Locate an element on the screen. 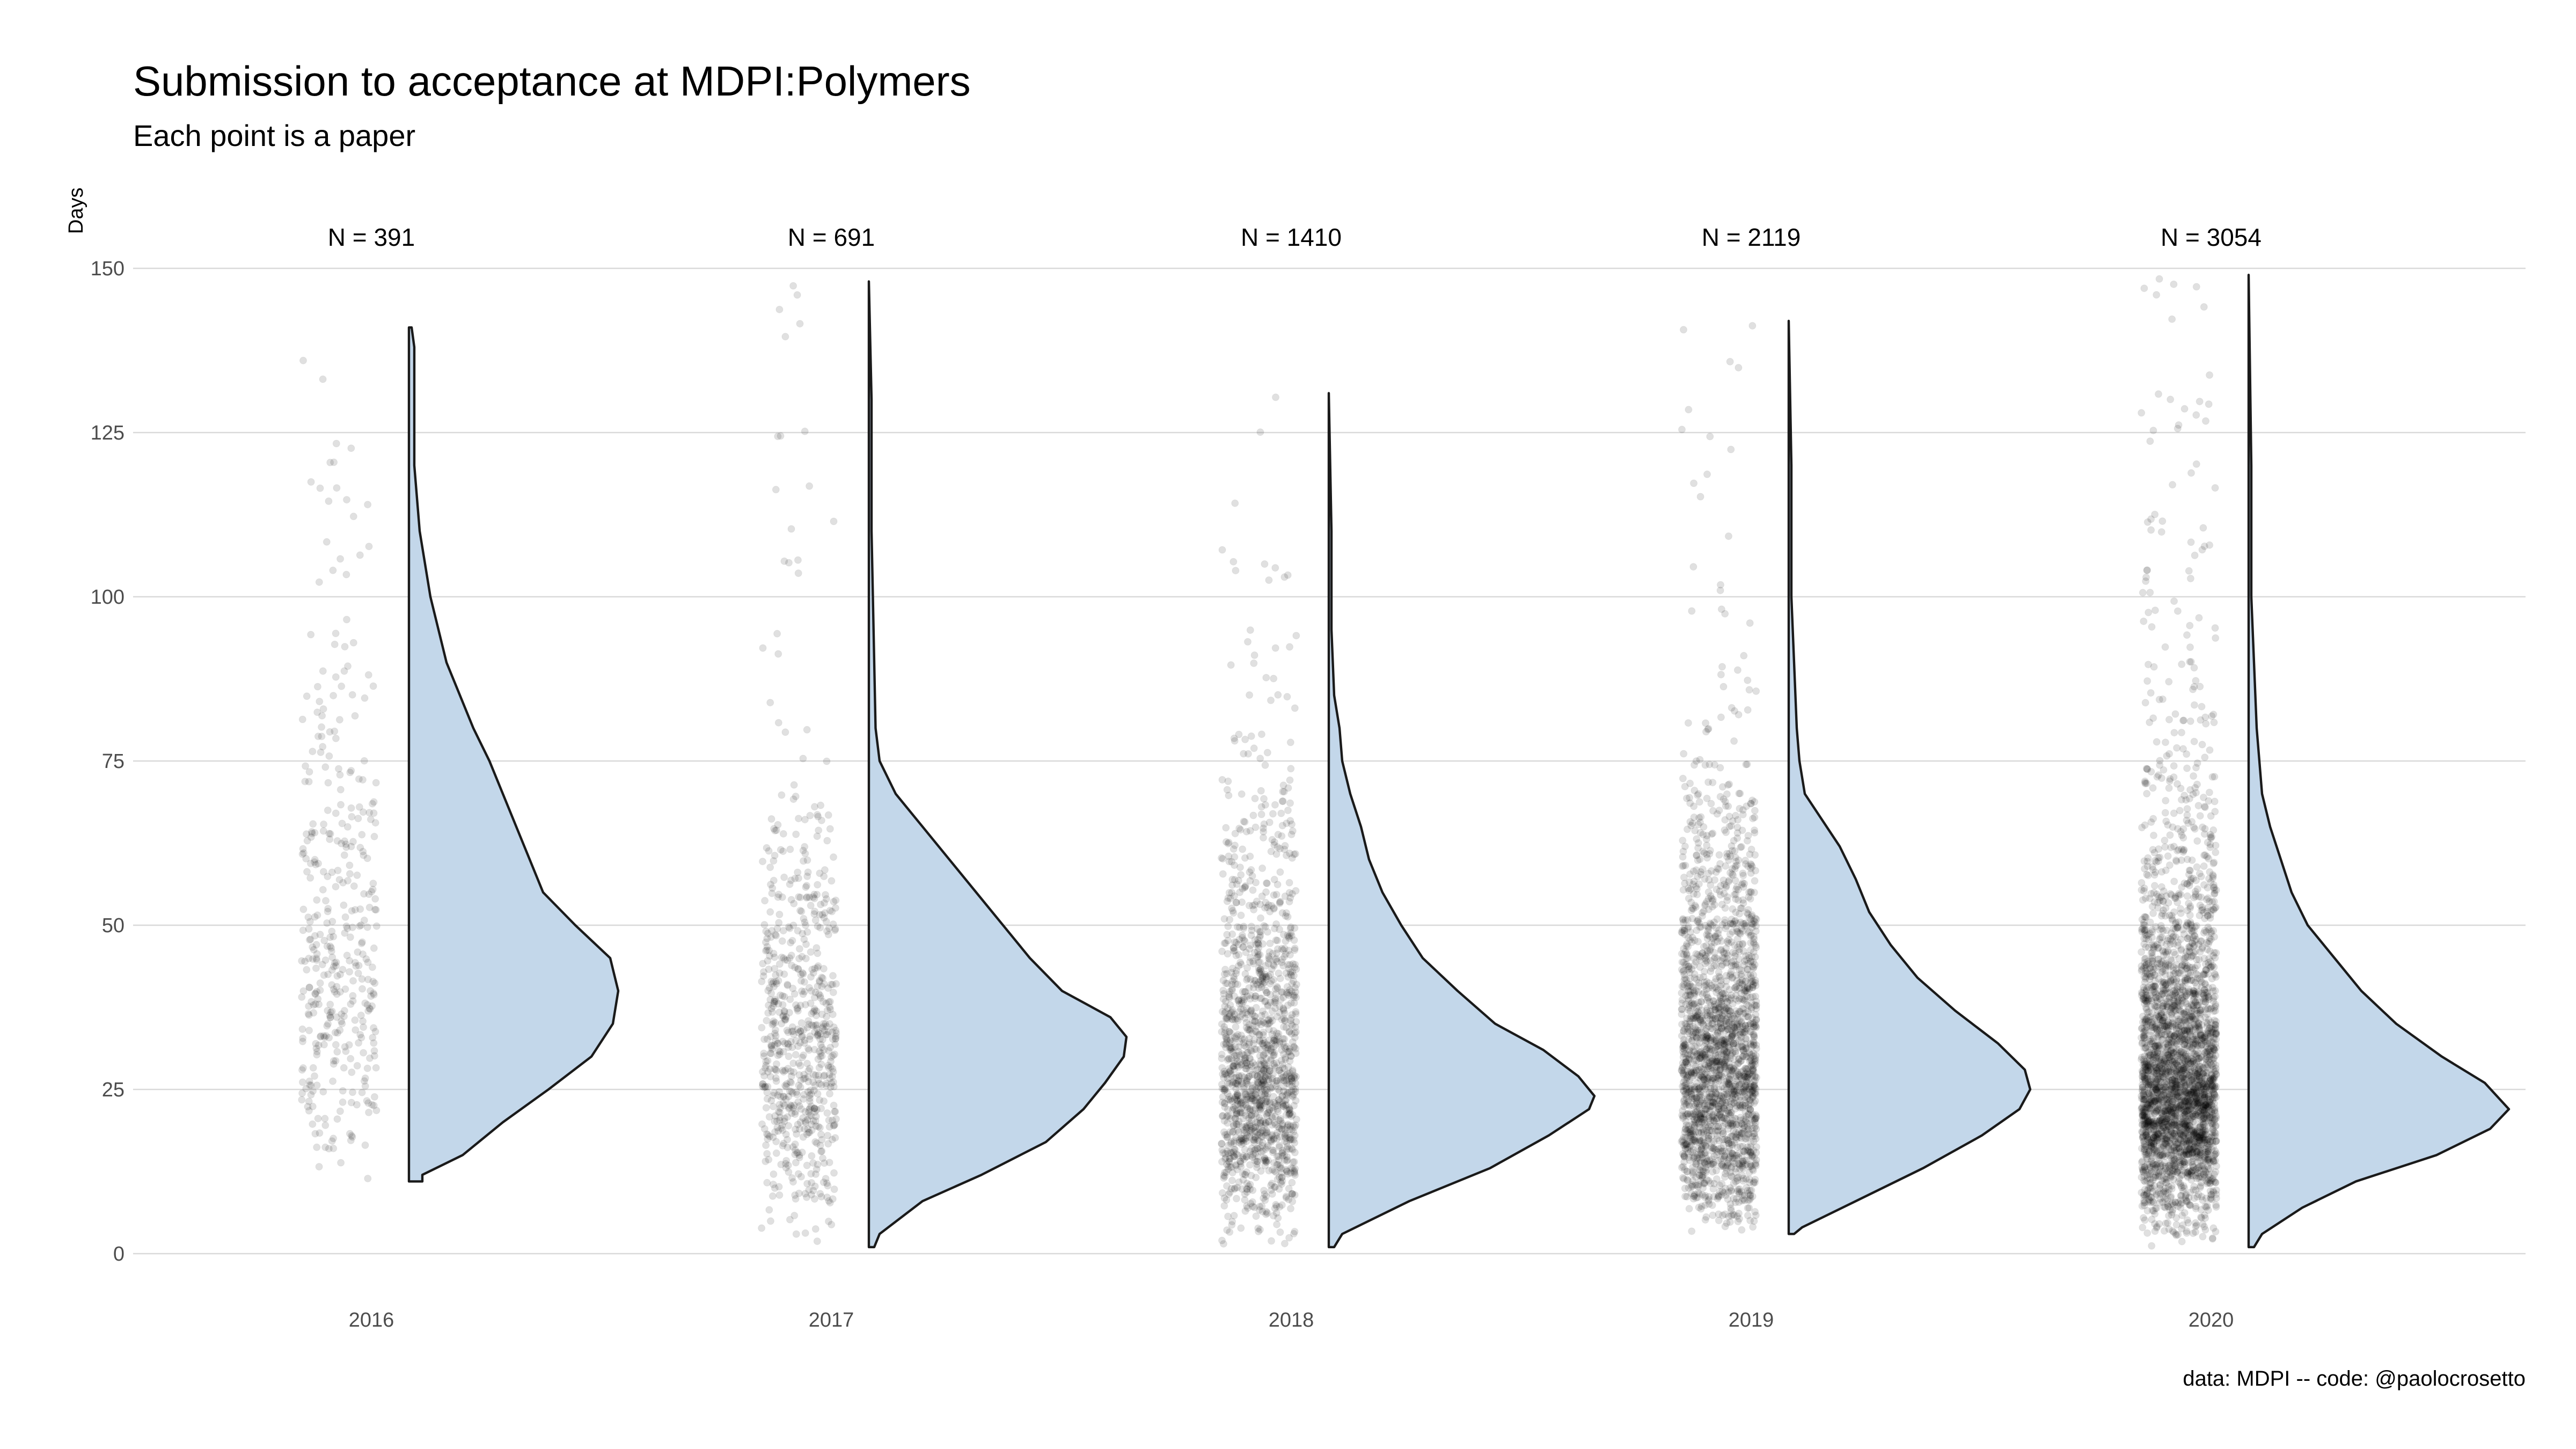  year-group-2017 is located at coordinates (799, 763).